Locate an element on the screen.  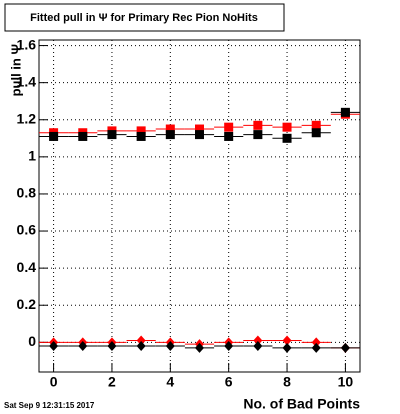
y-tick-label: 0.2 is located at coordinates (27, 304).